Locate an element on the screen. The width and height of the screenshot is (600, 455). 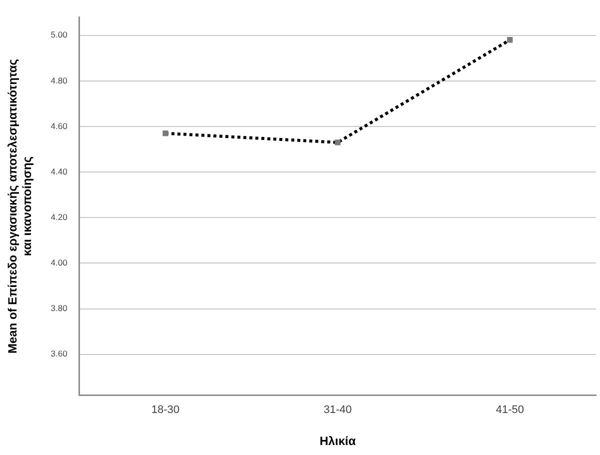
y-tick-label: 4.80 is located at coordinates (59, 80).